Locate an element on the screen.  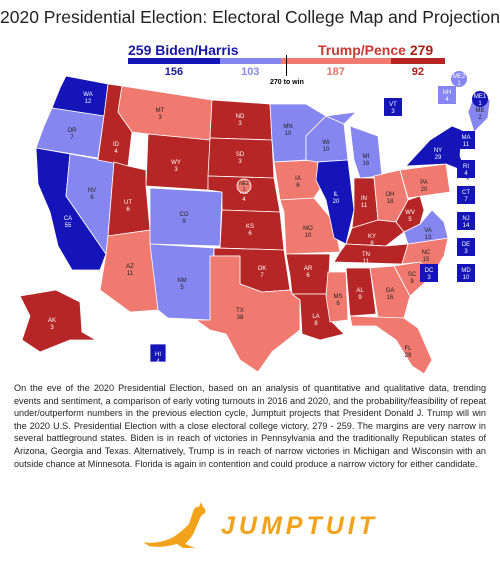
state-ev-wa: 12 is located at coordinates (88, 102).